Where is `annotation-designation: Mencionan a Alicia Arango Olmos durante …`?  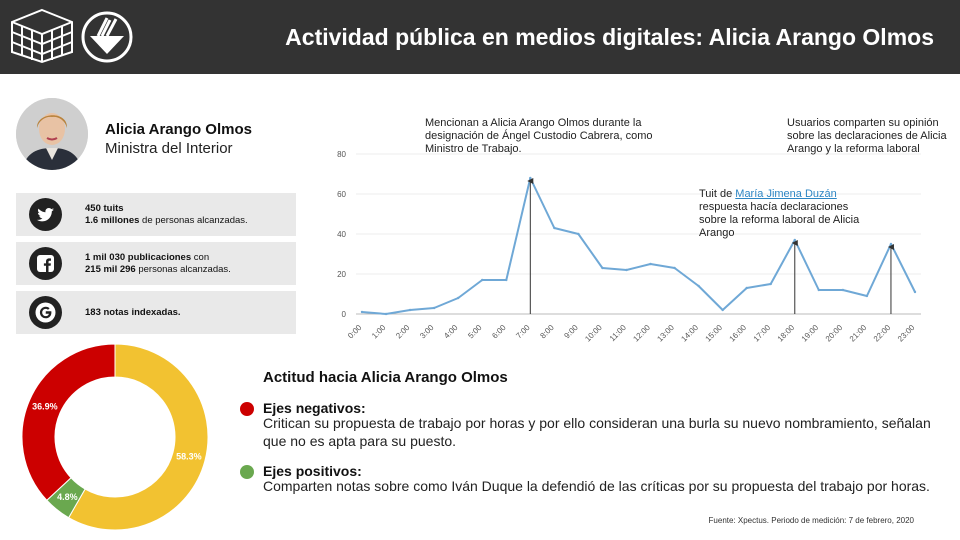 annotation-designation: Mencionan a Alicia Arango Olmos durante … is located at coordinates (539, 136).